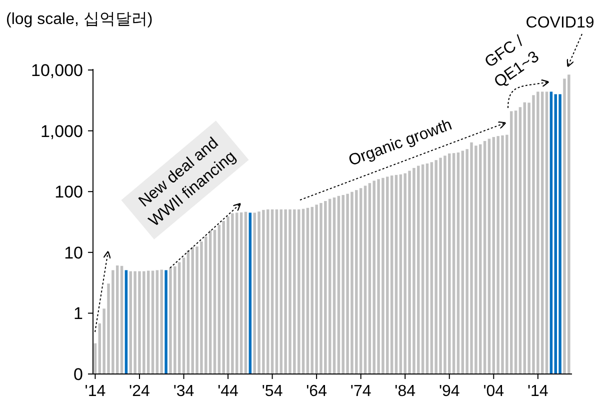 The height and width of the screenshot is (403, 601). I want to click on x-tick-label: '34, so click(183, 391).